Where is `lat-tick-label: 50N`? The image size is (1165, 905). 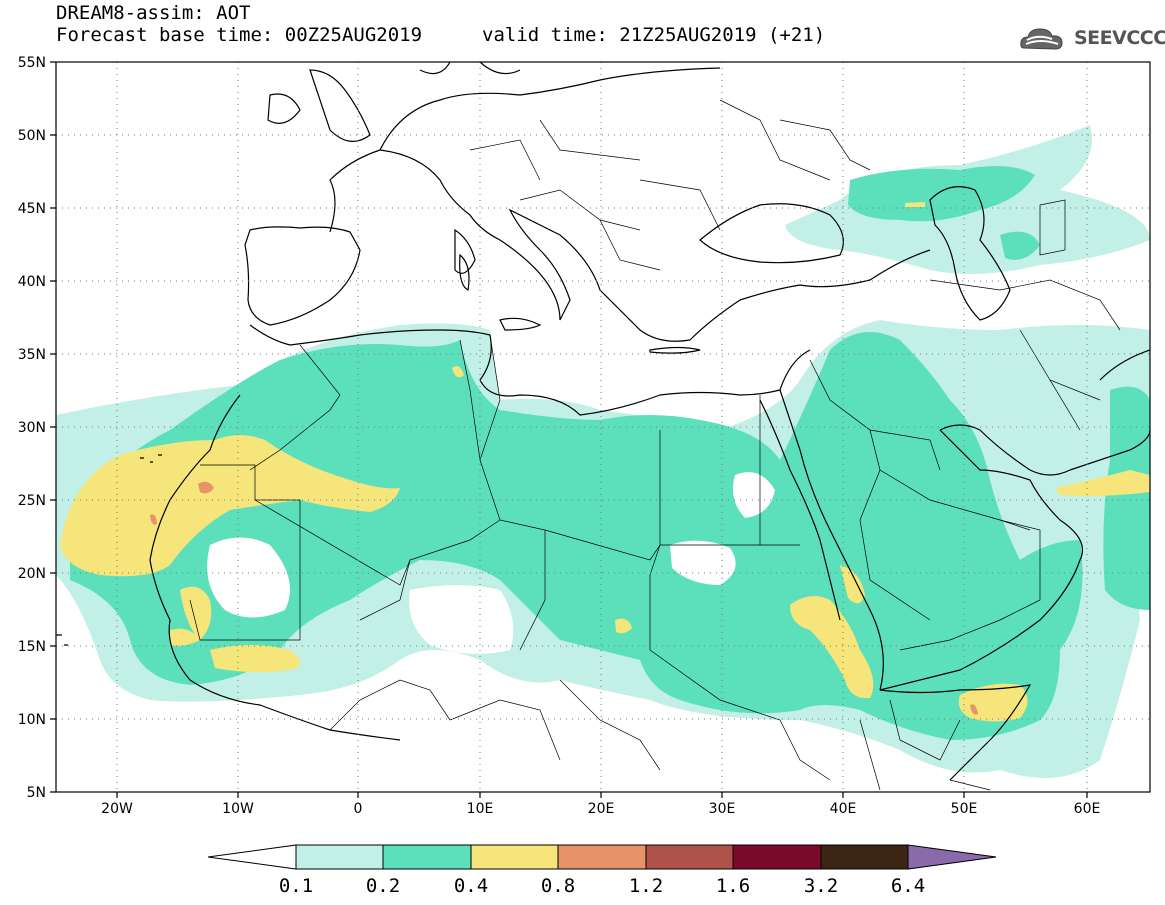 lat-tick-label: 50N is located at coordinates (32, 136).